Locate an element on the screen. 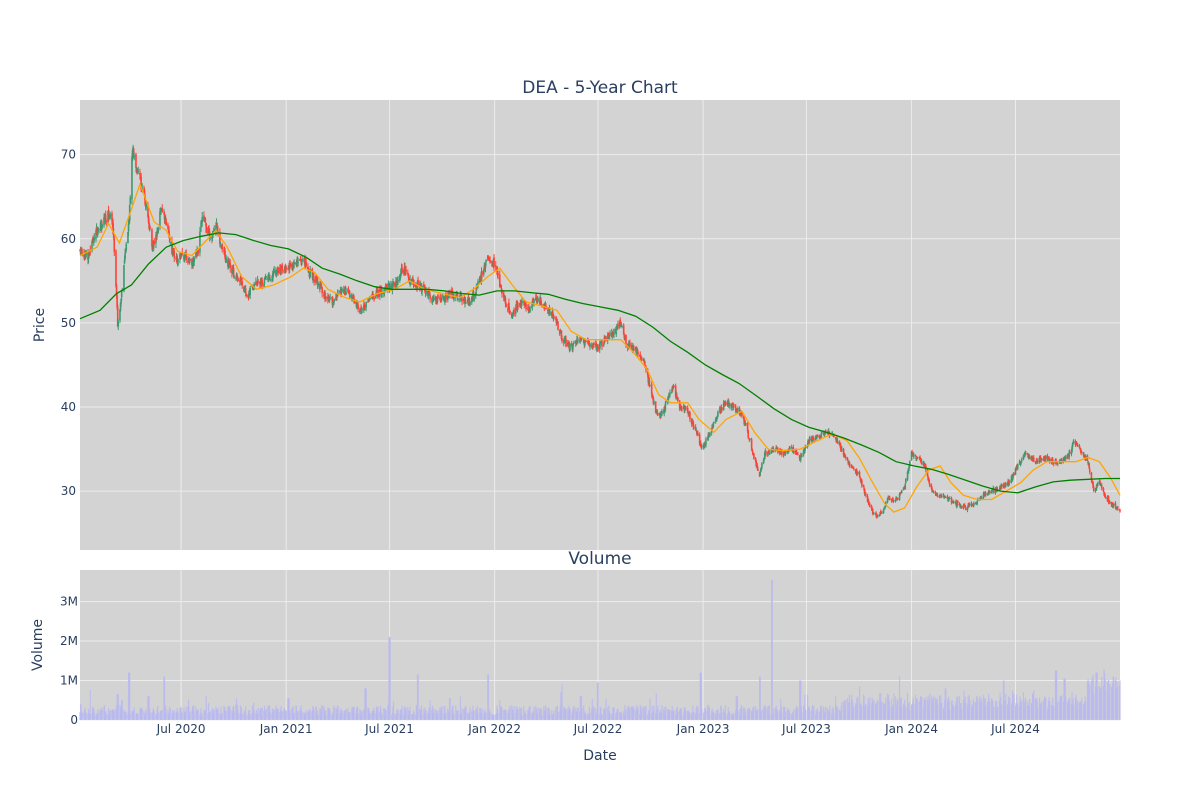 Image resolution: width=1200 pixels, height=804 pixels. volume-x-tick-label: Jul 2021 is located at coordinates (389, 729).